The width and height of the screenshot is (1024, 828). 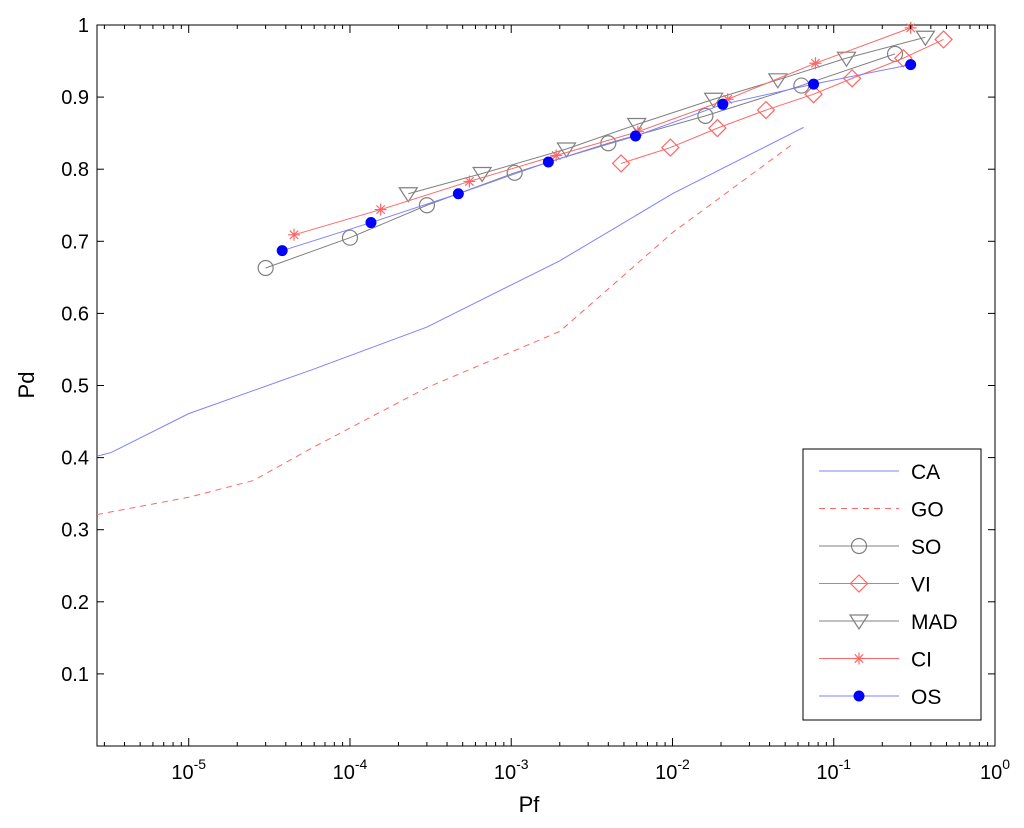 I want to click on y-tick-label: 0.3, so click(x=75, y=531).